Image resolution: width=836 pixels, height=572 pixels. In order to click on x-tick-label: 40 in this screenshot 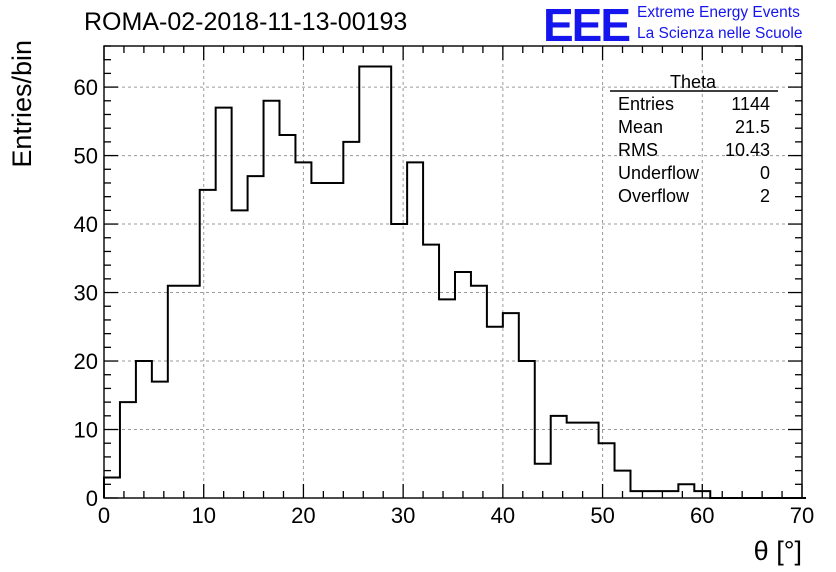, I will do `click(503, 515)`.